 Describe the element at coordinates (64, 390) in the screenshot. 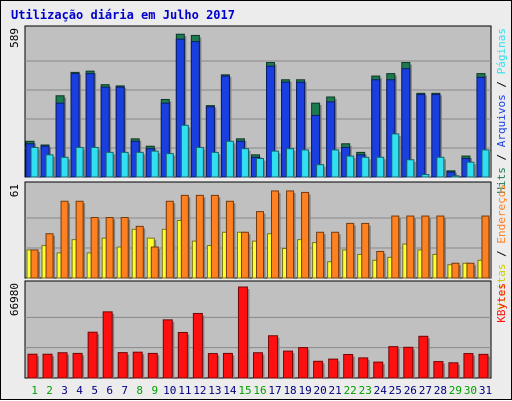

I see `x-tick-day-3: 3` at that location.